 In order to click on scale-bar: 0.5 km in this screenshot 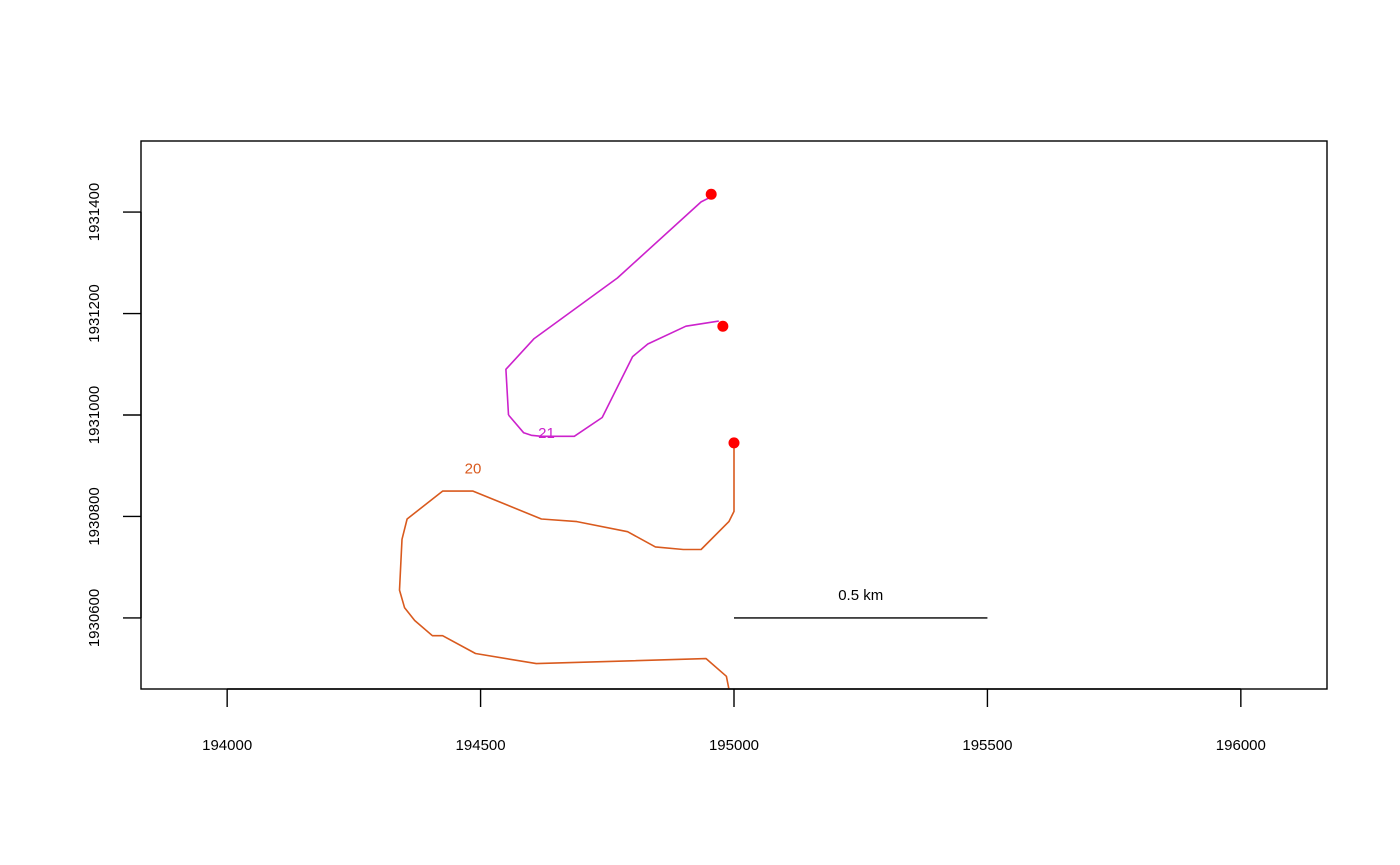, I will do `click(861, 603)`.